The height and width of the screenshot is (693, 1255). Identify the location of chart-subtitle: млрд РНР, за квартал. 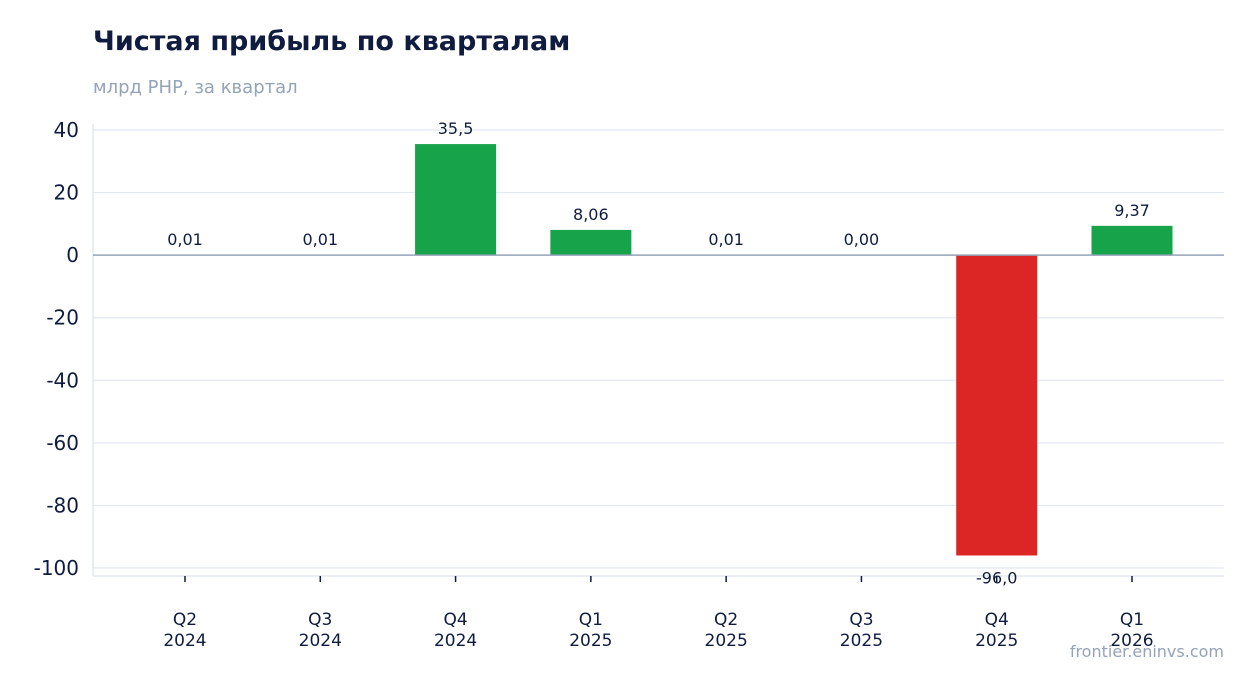
(195, 87).